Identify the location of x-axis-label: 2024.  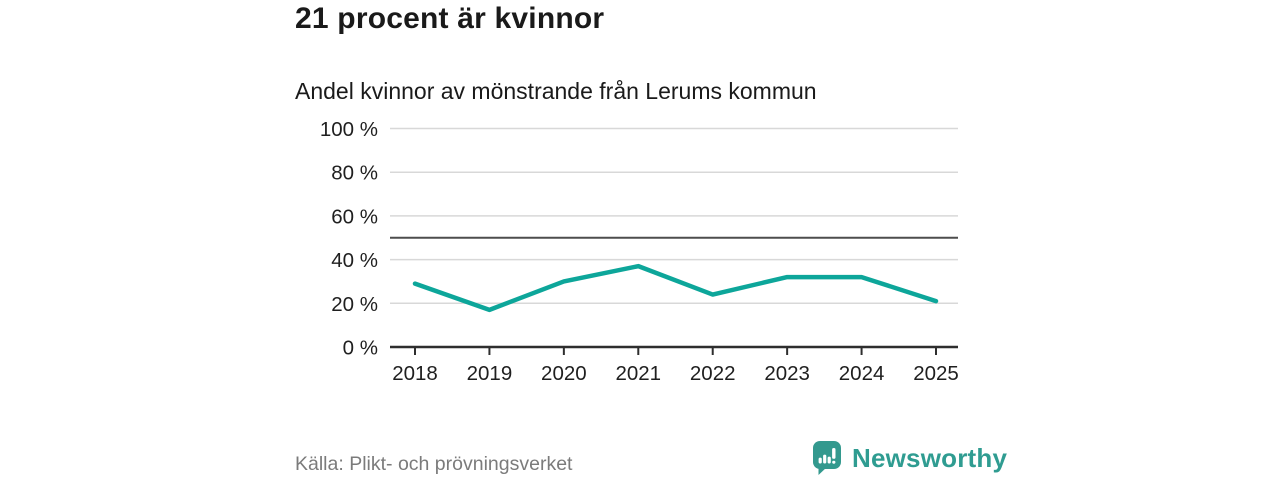
(862, 373).